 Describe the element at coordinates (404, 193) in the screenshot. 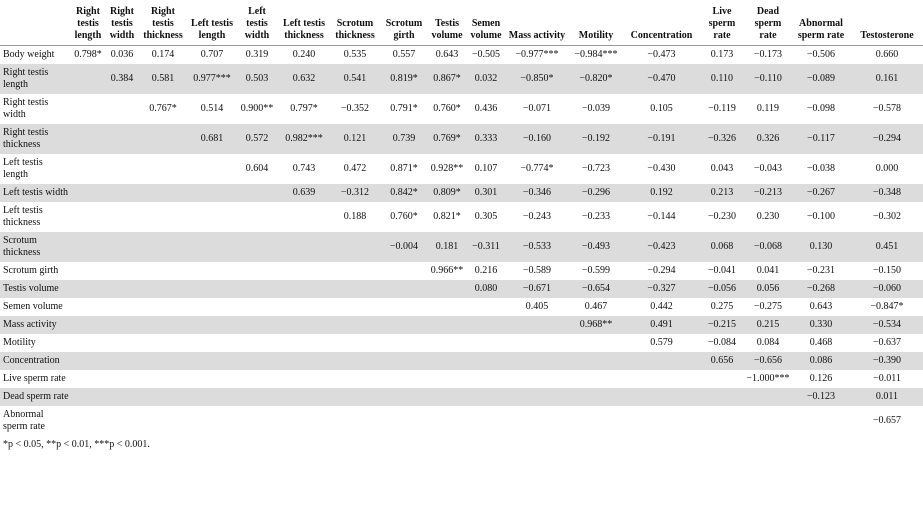

I see `cell: 0.842*` at that location.